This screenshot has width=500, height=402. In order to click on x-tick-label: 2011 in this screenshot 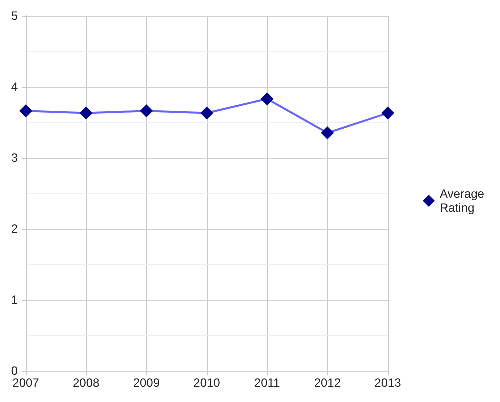, I will do `click(267, 383)`.